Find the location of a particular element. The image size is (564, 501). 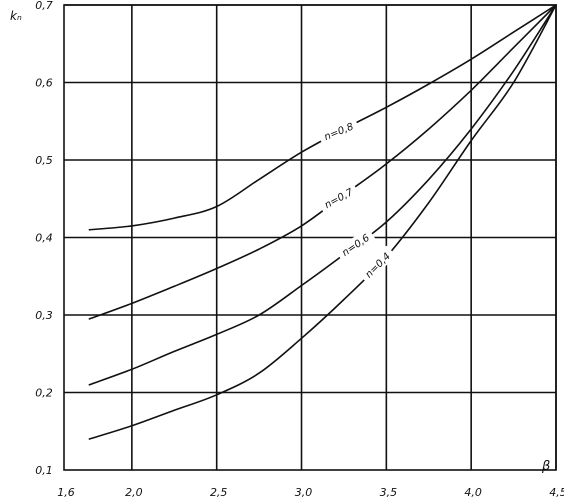

y-tick-label: 0,4 is located at coordinates (44, 238).